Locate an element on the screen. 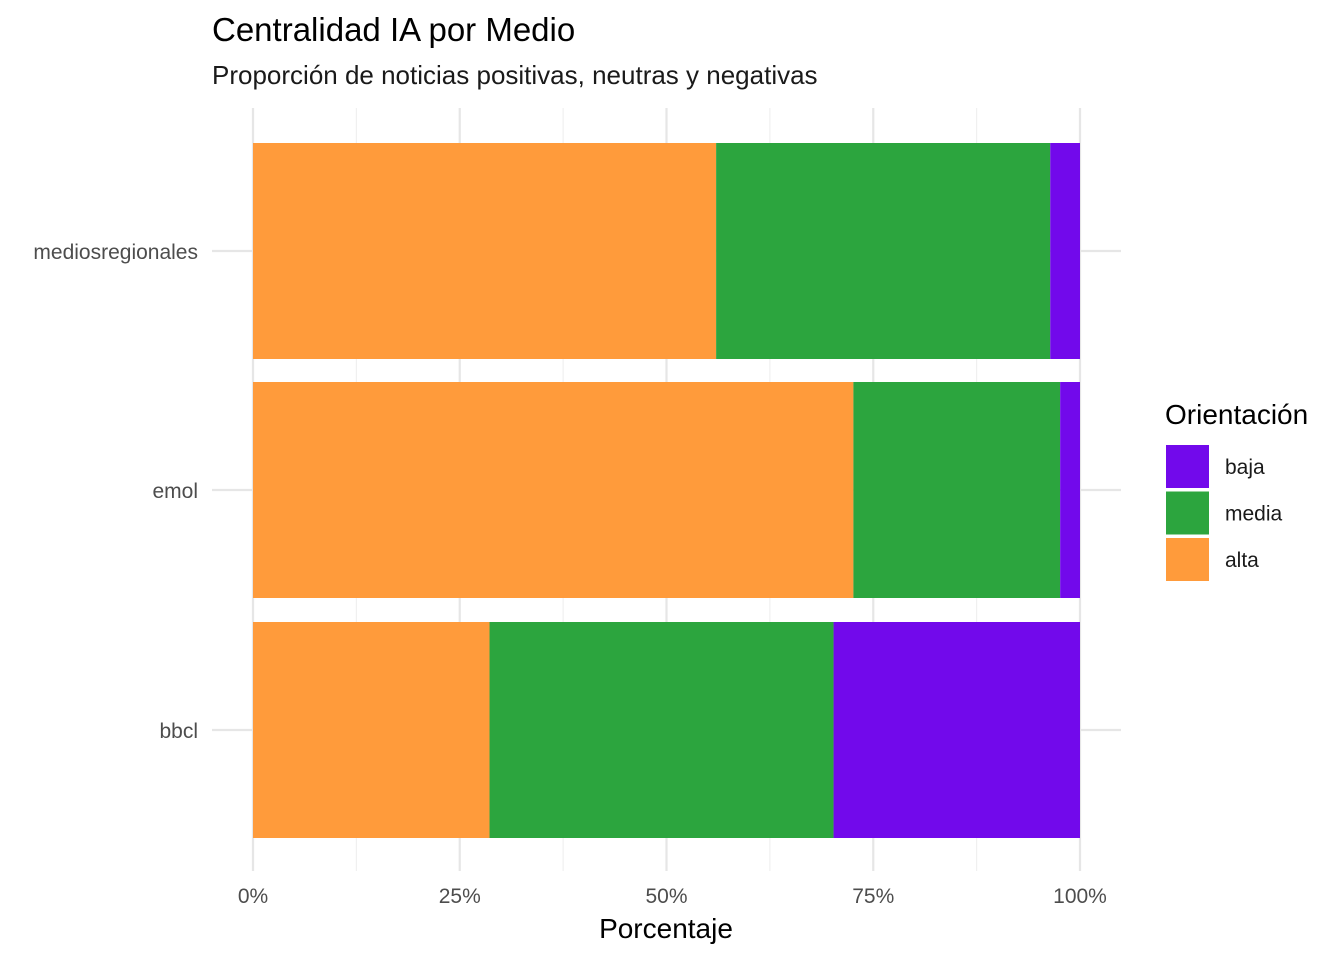 This screenshot has width=1344, height=960. x-tick-label: 50% is located at coordinates (666, 896).